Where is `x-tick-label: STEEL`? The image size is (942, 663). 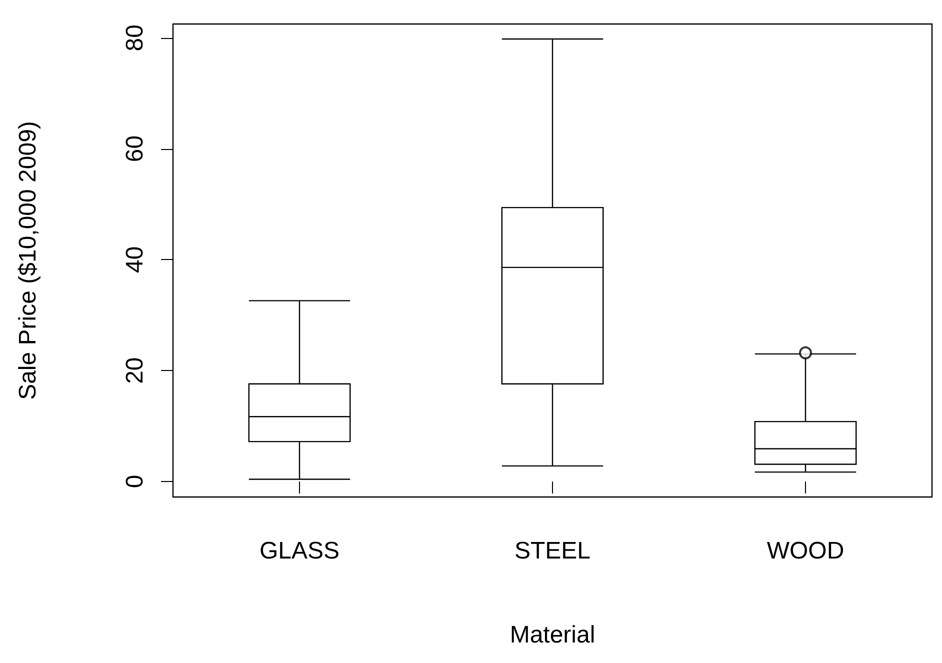
x-tick-label: STEEL is located at coordinates (552, 551).